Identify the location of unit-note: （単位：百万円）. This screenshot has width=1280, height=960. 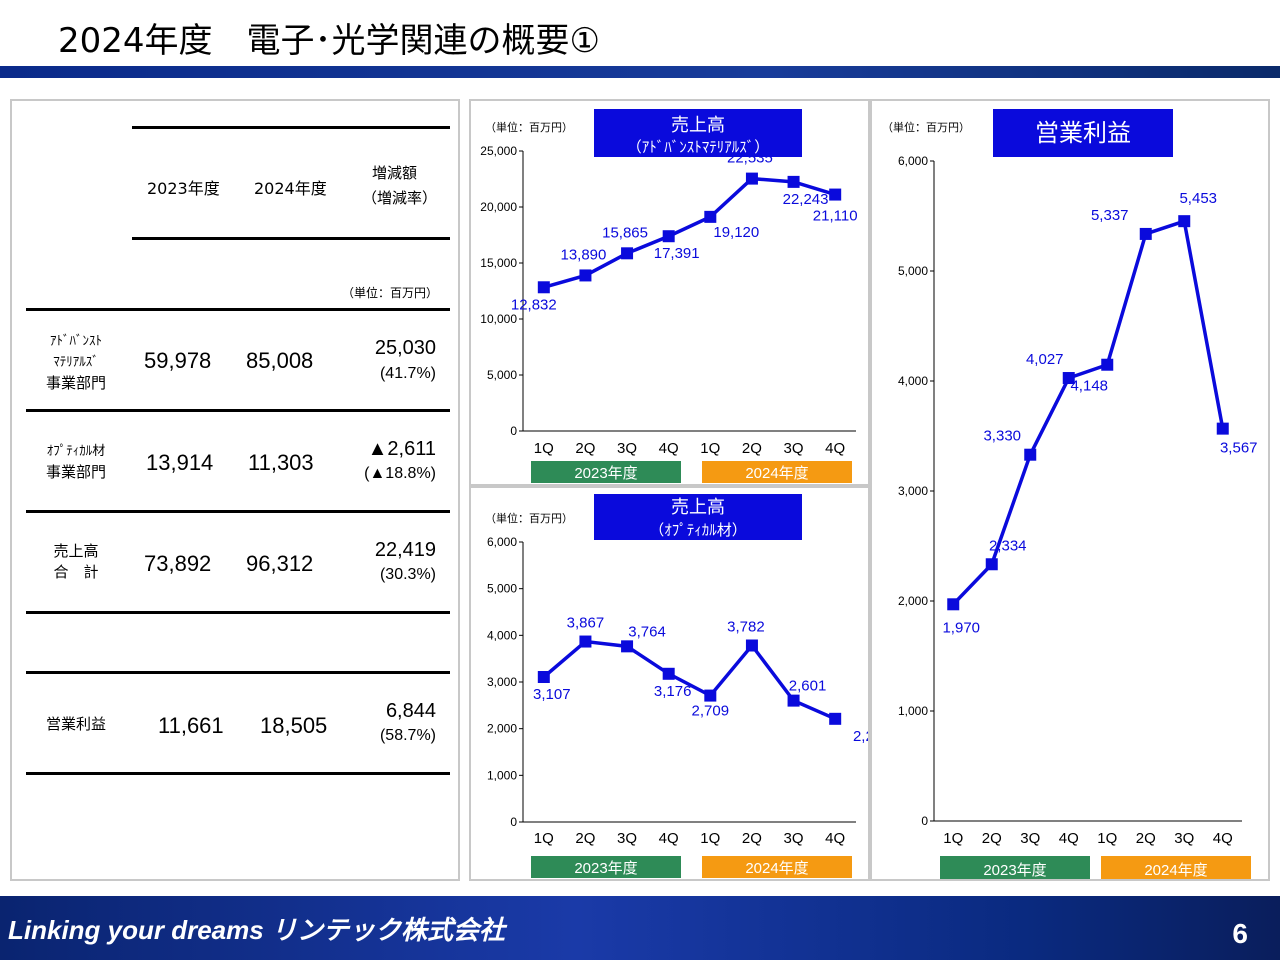
(390, 293).